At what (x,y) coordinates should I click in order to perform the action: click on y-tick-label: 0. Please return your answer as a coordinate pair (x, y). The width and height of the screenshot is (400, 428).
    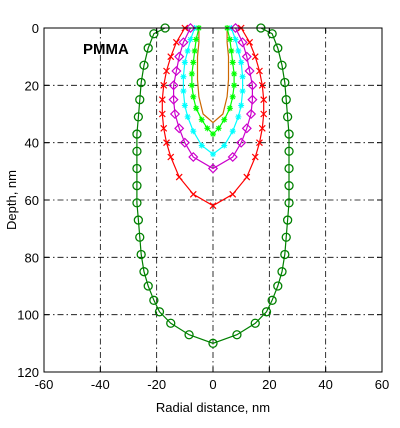
    Looking at the image, I should click on (35, 28).